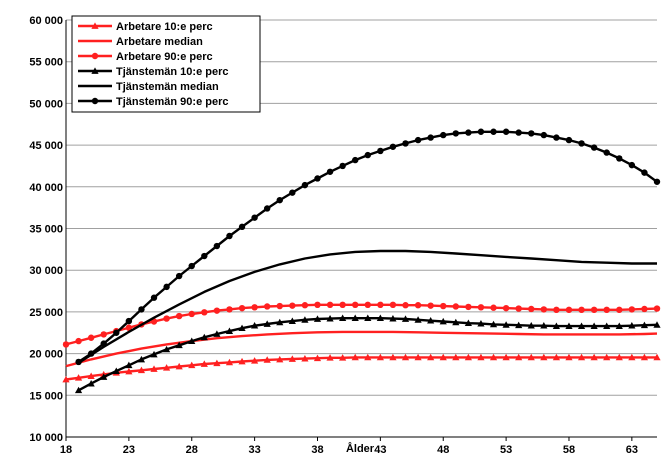 The height and width of the screenshot is (454, 662). What do you see at coordinates (46, 313) in the screenshot?
I see `y-tick-label: 25 000` at bounding box center [46, 313].